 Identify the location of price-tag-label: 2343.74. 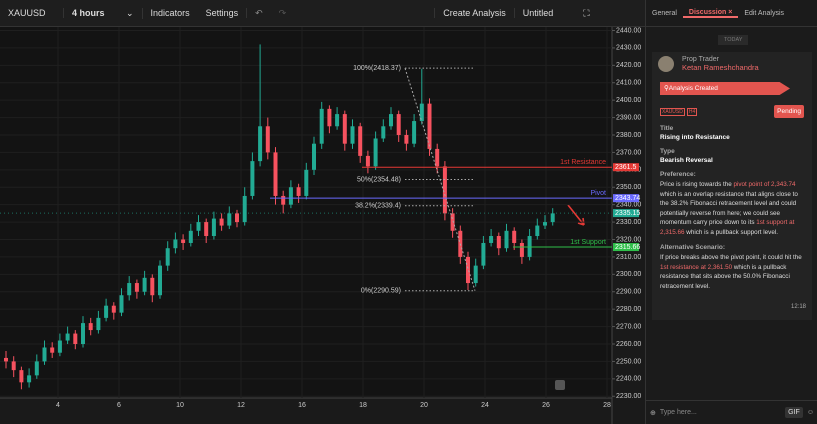
(627, 198).